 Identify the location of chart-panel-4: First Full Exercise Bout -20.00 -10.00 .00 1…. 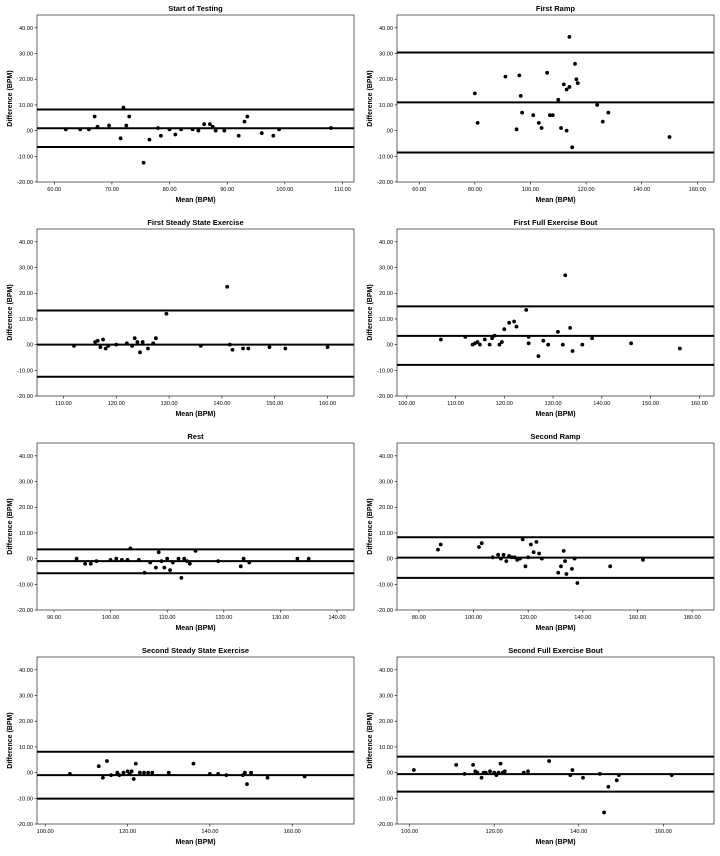
(540, 321).